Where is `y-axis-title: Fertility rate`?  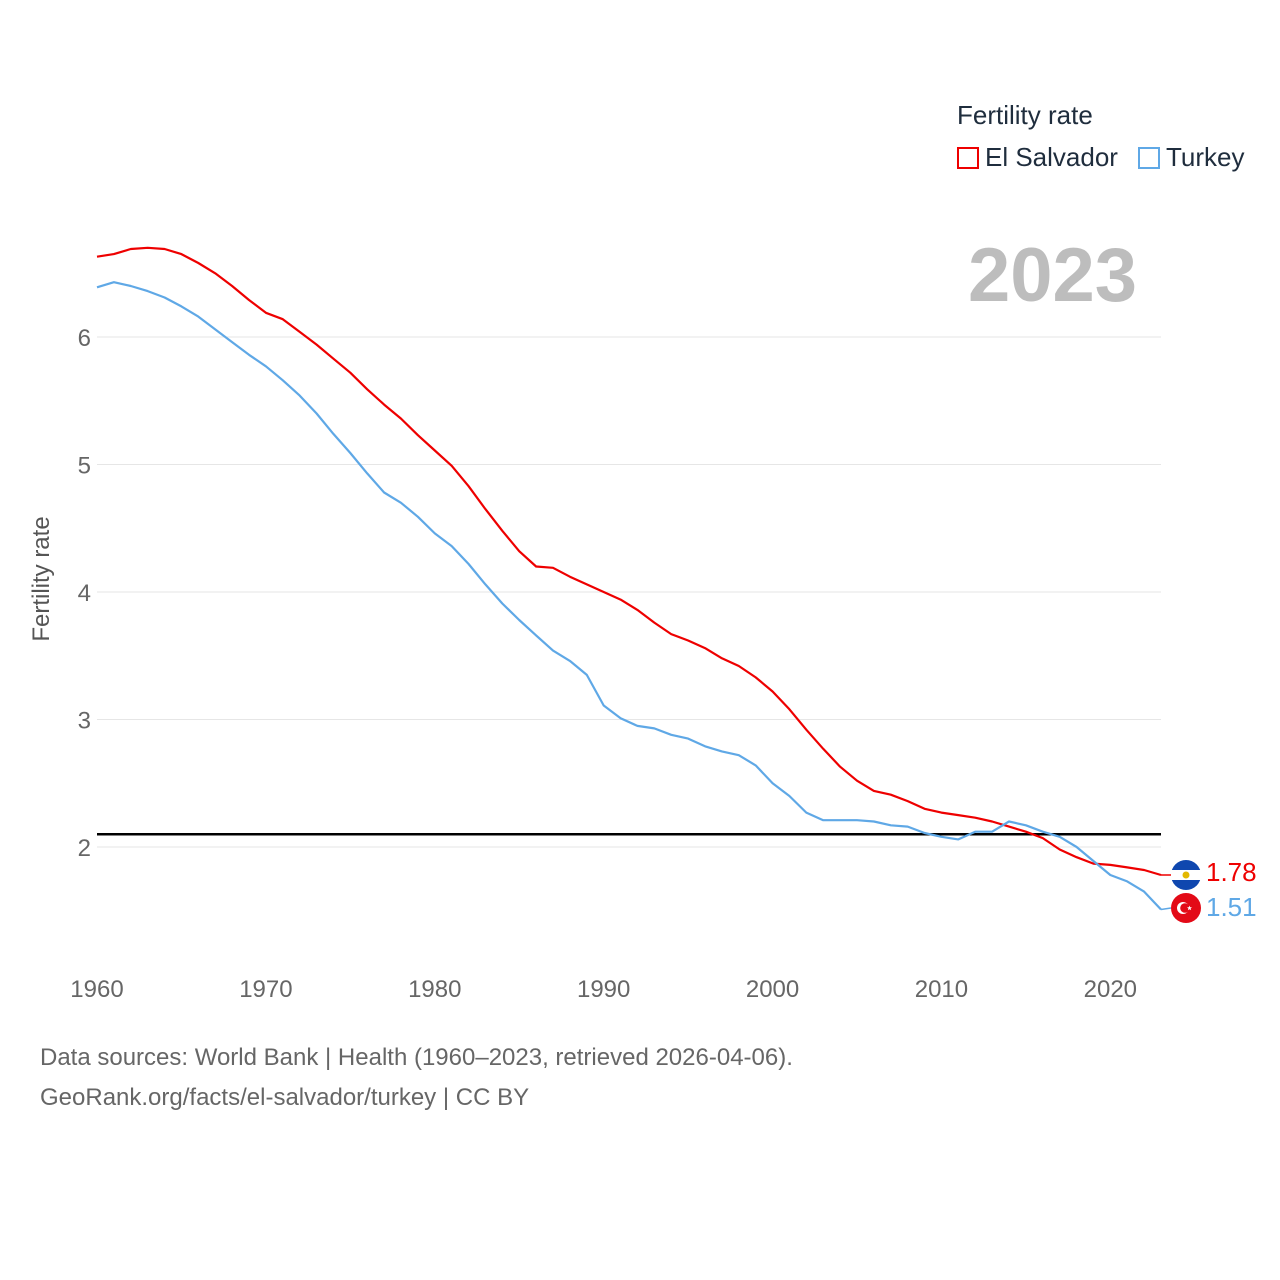
y-axis-title: Fertility rate is located at coordinates (41, 579).